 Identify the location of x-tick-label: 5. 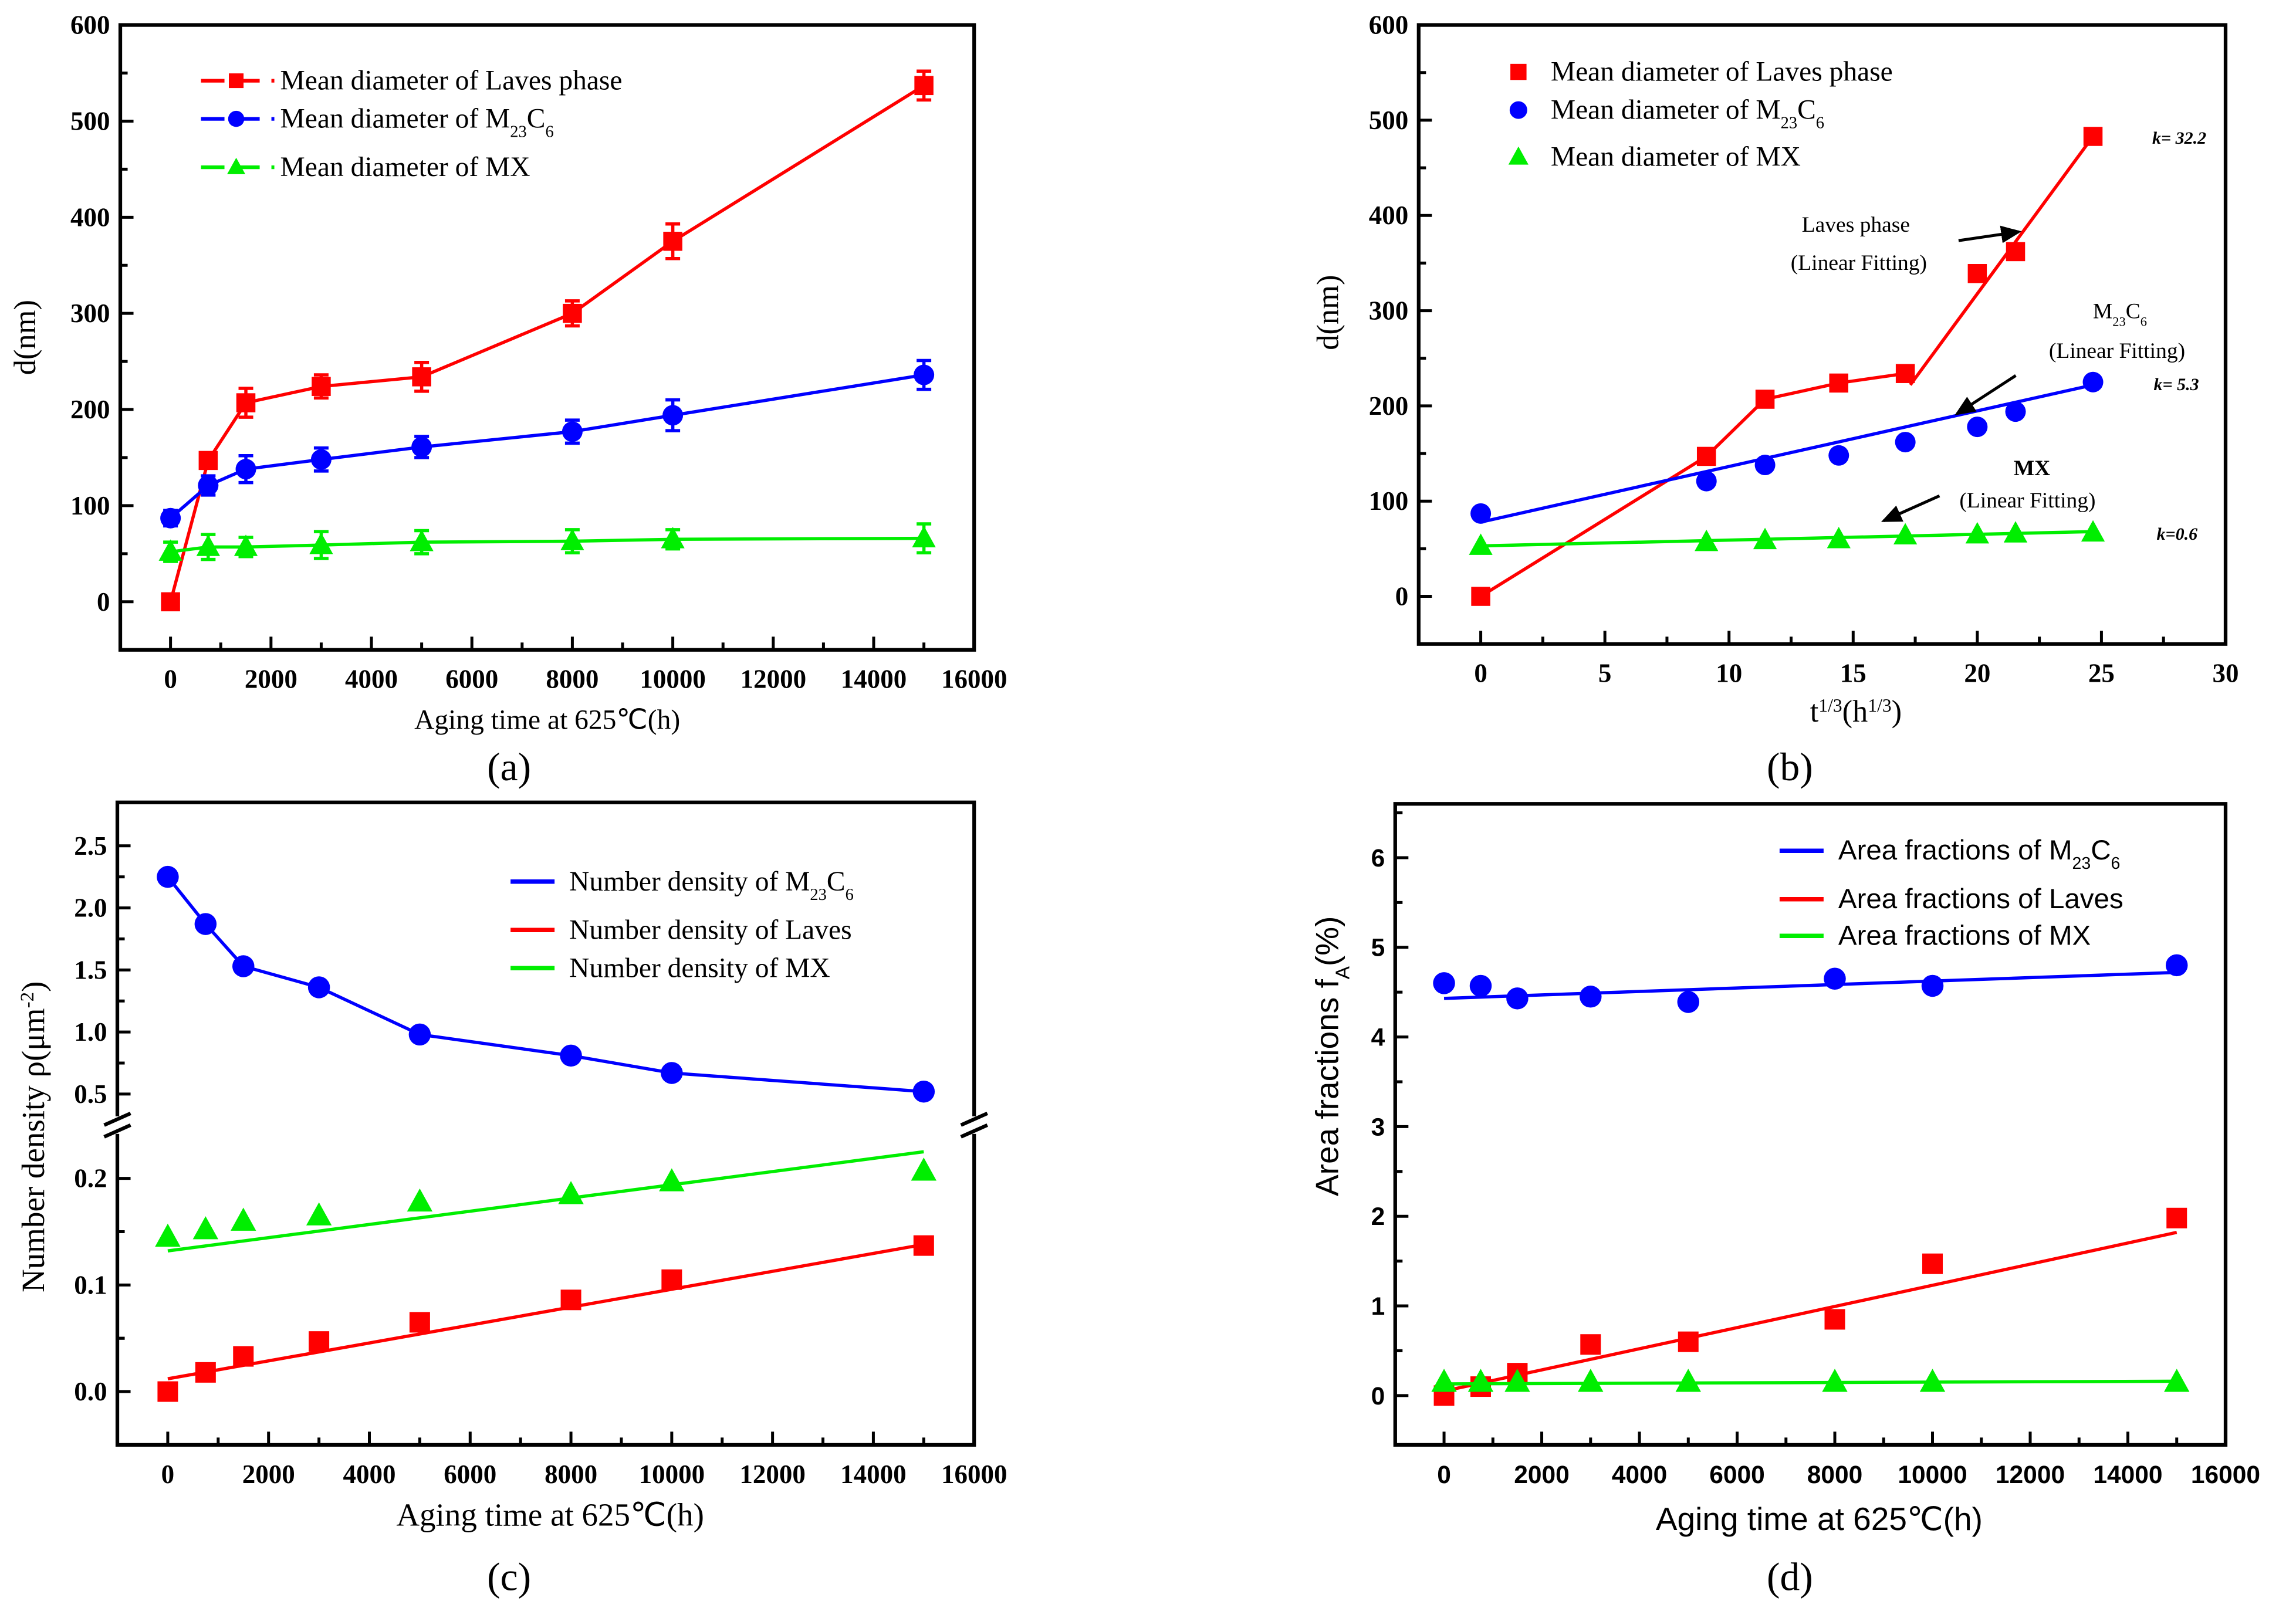
(1605, 674).